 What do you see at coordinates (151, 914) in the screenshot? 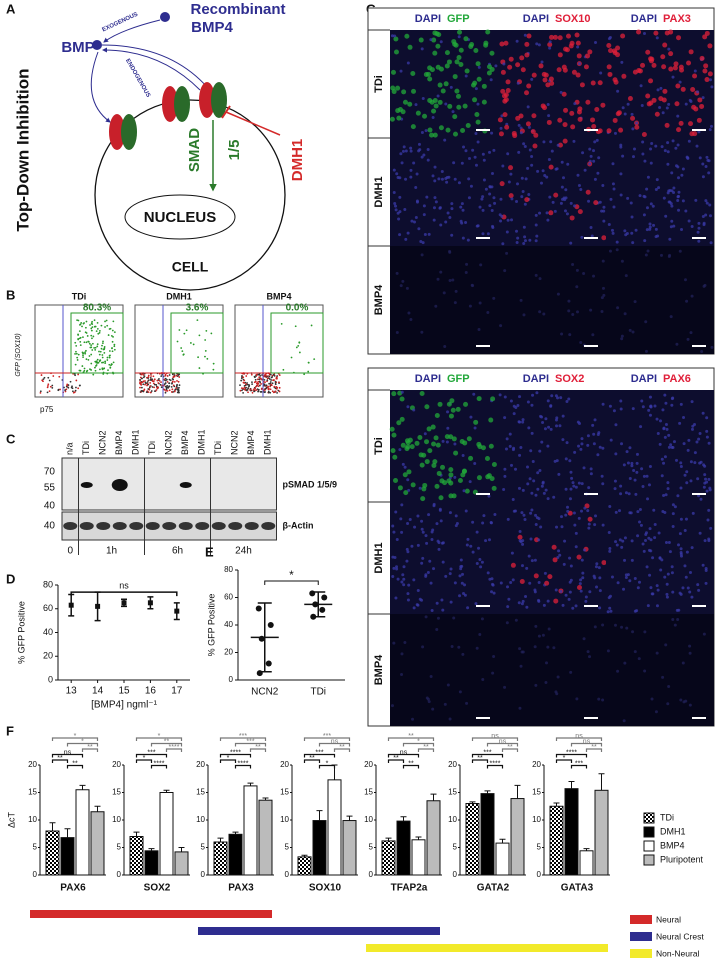
I see `lineage-bar` at bounding box center [151, 914].